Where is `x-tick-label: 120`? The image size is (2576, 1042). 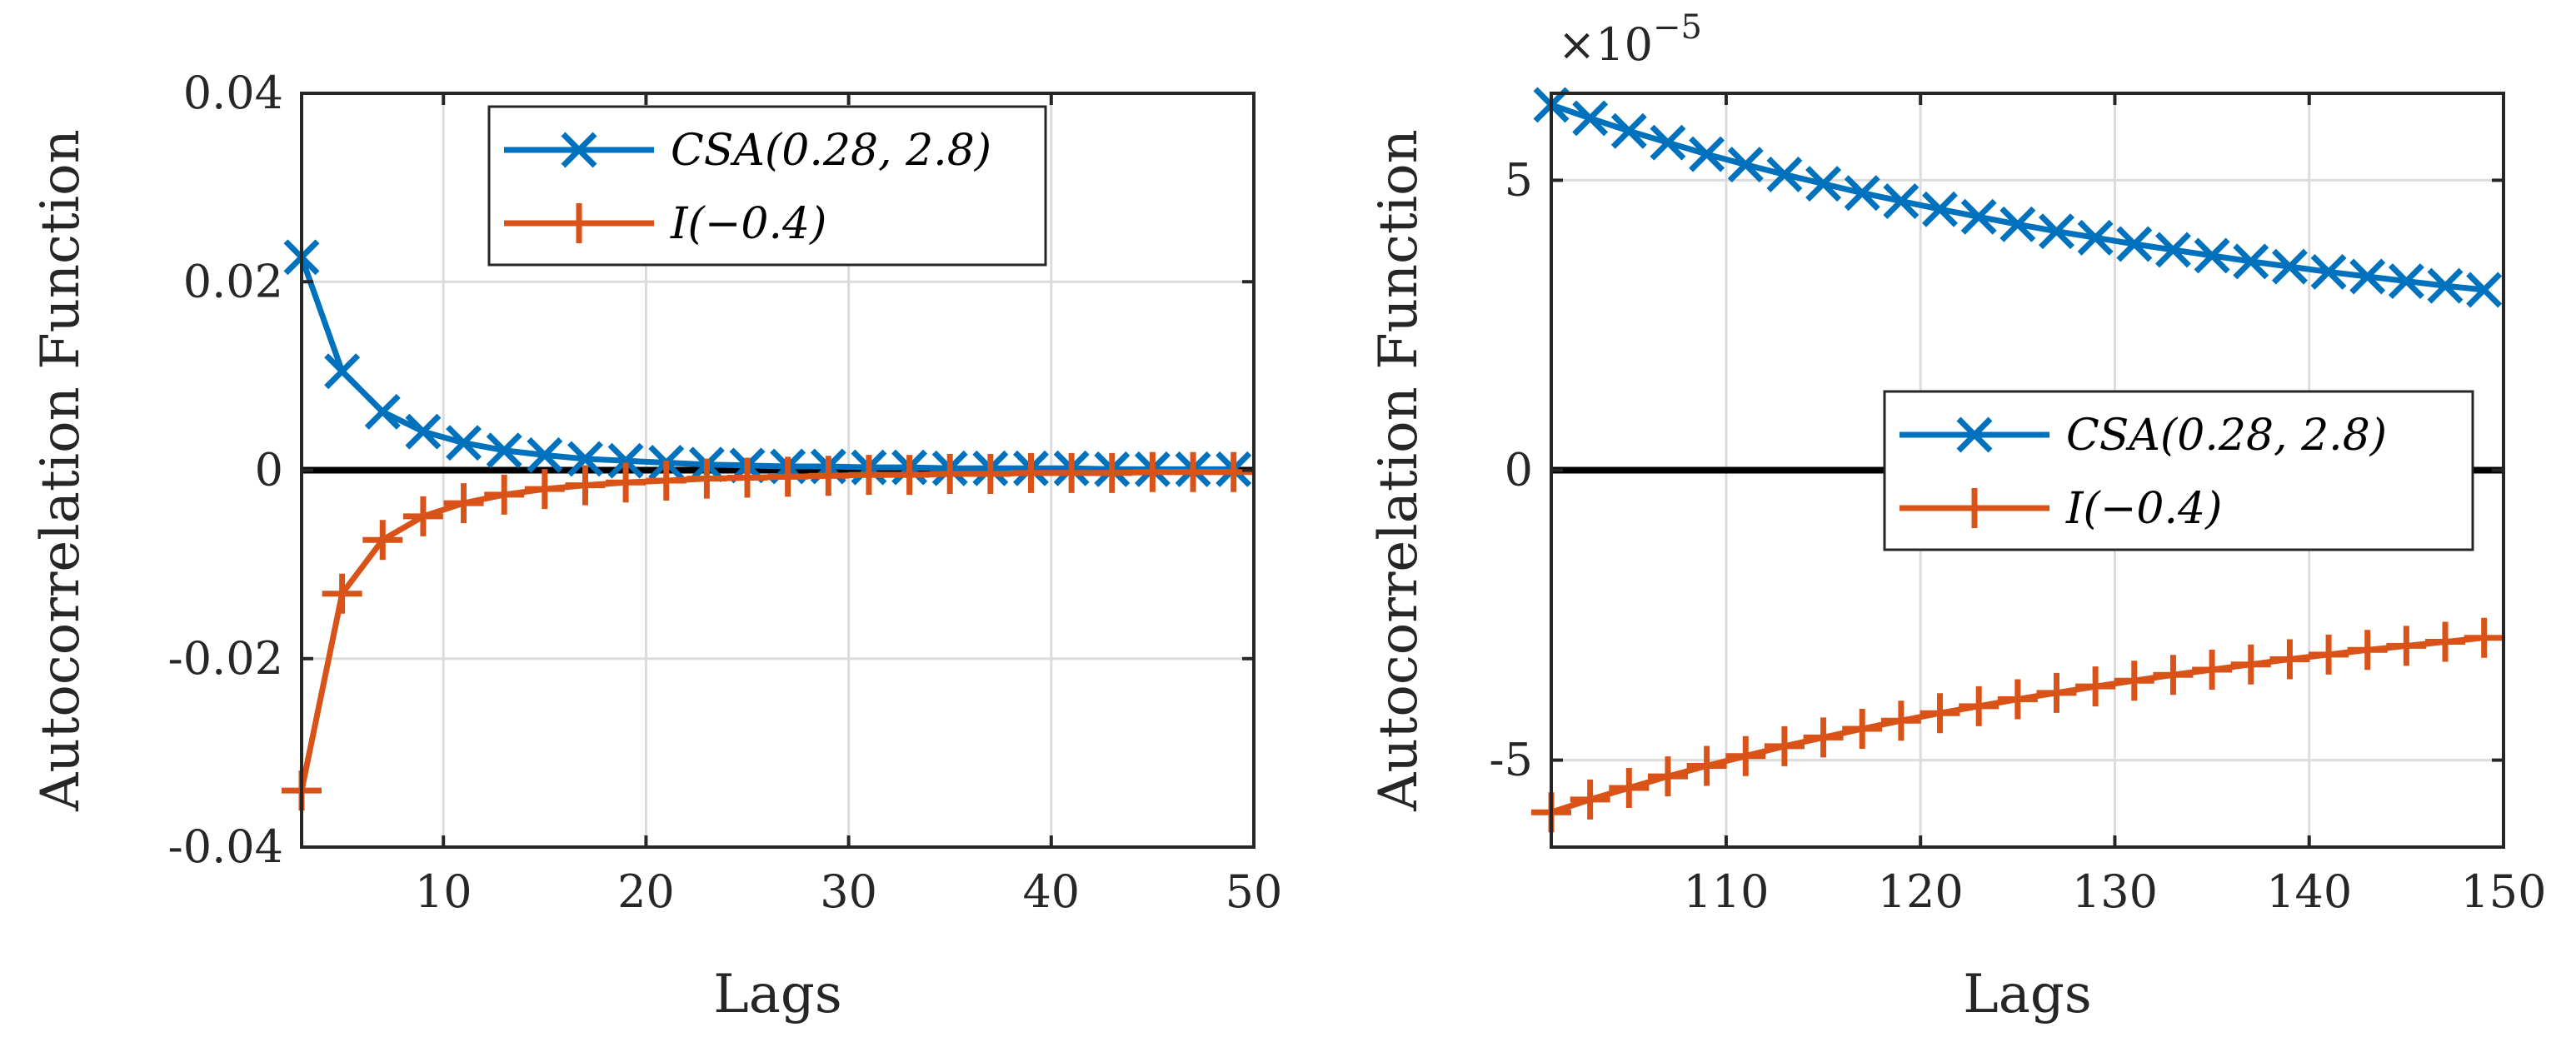 x-tick-label: 120 is located at coordinates (1921, 891).